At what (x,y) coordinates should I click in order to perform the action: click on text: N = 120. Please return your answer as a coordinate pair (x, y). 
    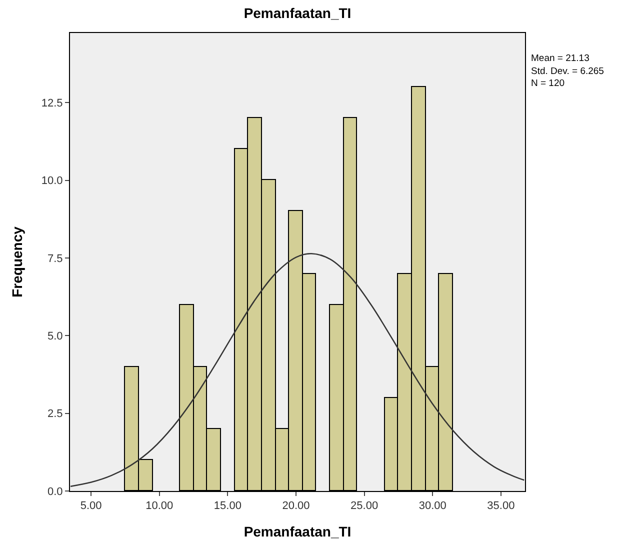
    Looking at the image, I should click on (548, 83).